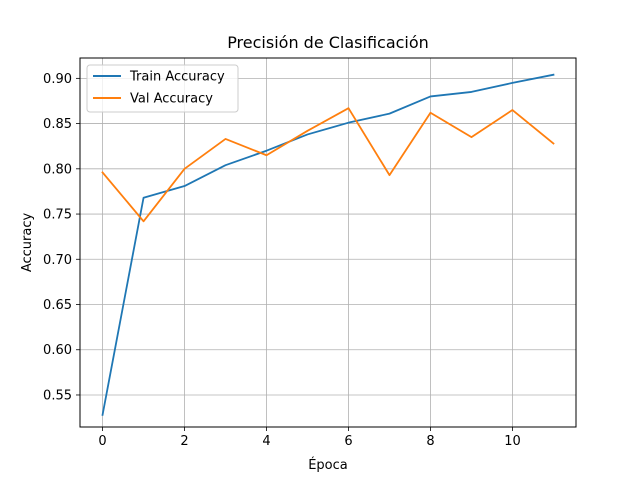 The height and width of the screenshot is (480, 640). I want to click on y-tick-label: 0.70, so click(57, 260).